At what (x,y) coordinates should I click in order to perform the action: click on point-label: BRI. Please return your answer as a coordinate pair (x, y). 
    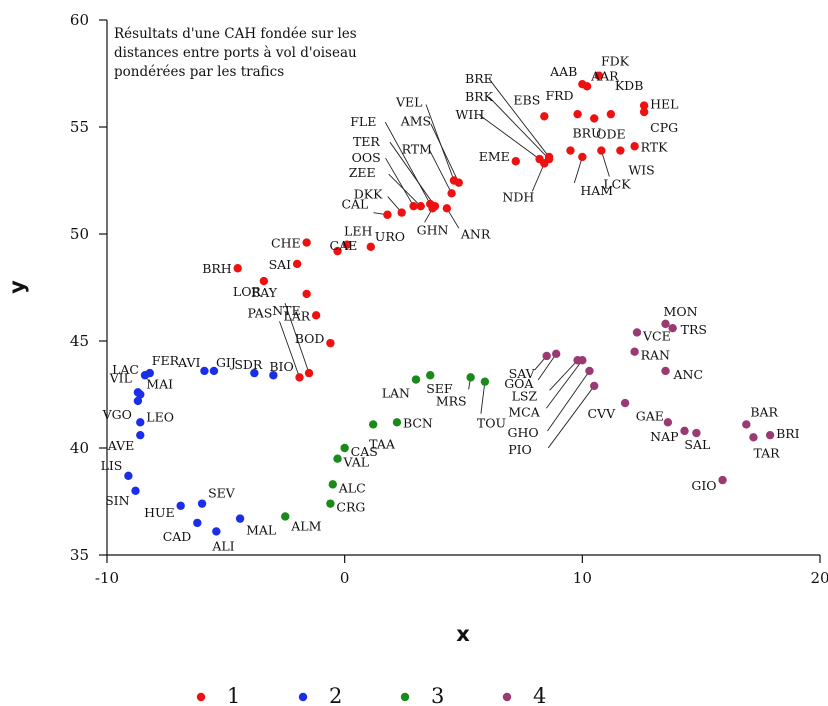
    Looking at the image, I should click on (788, 433).